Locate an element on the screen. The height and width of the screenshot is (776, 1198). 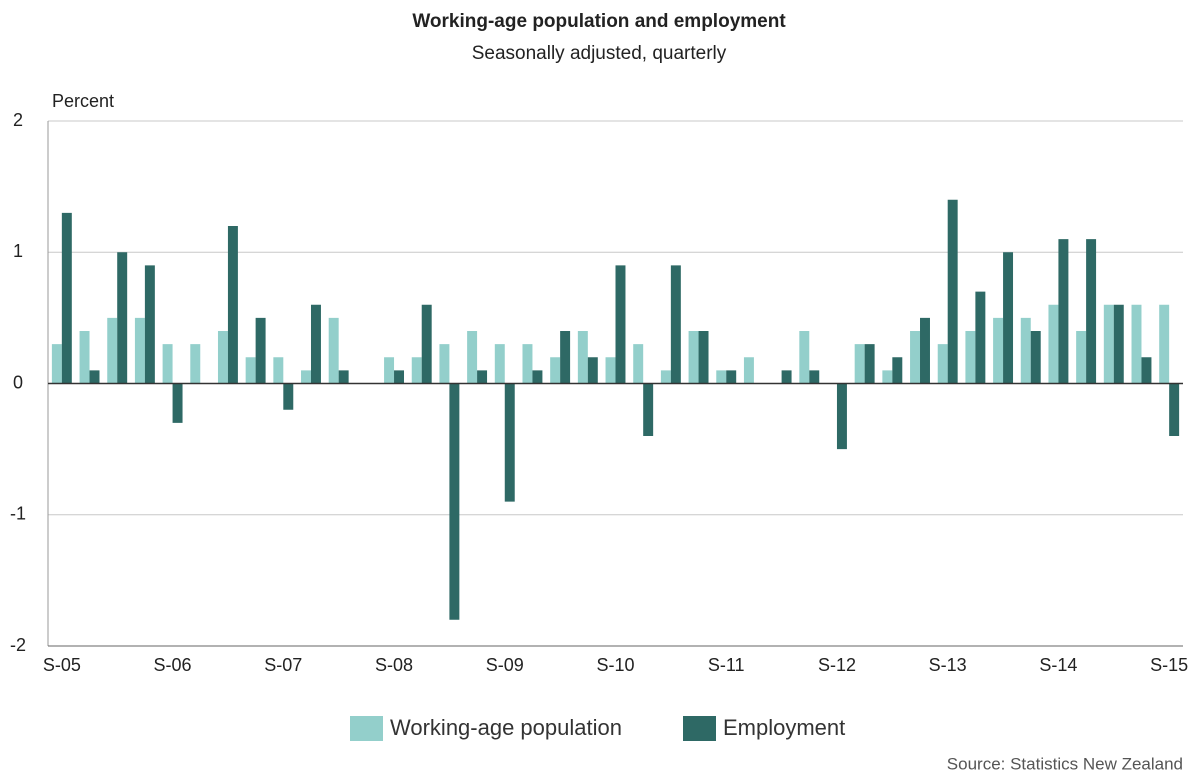
x-tick-label: S-08 is located at coordinates (394, 665).